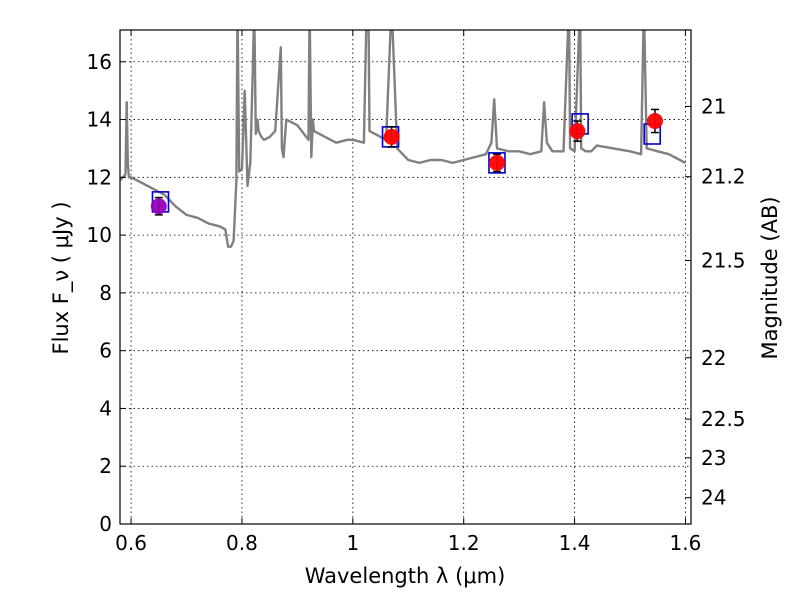 This screenshot has height=600, width=800. Describe the element at coordinates (723, 261) in the screenshot. I see `mag-tick-label: 21.5` at that location.